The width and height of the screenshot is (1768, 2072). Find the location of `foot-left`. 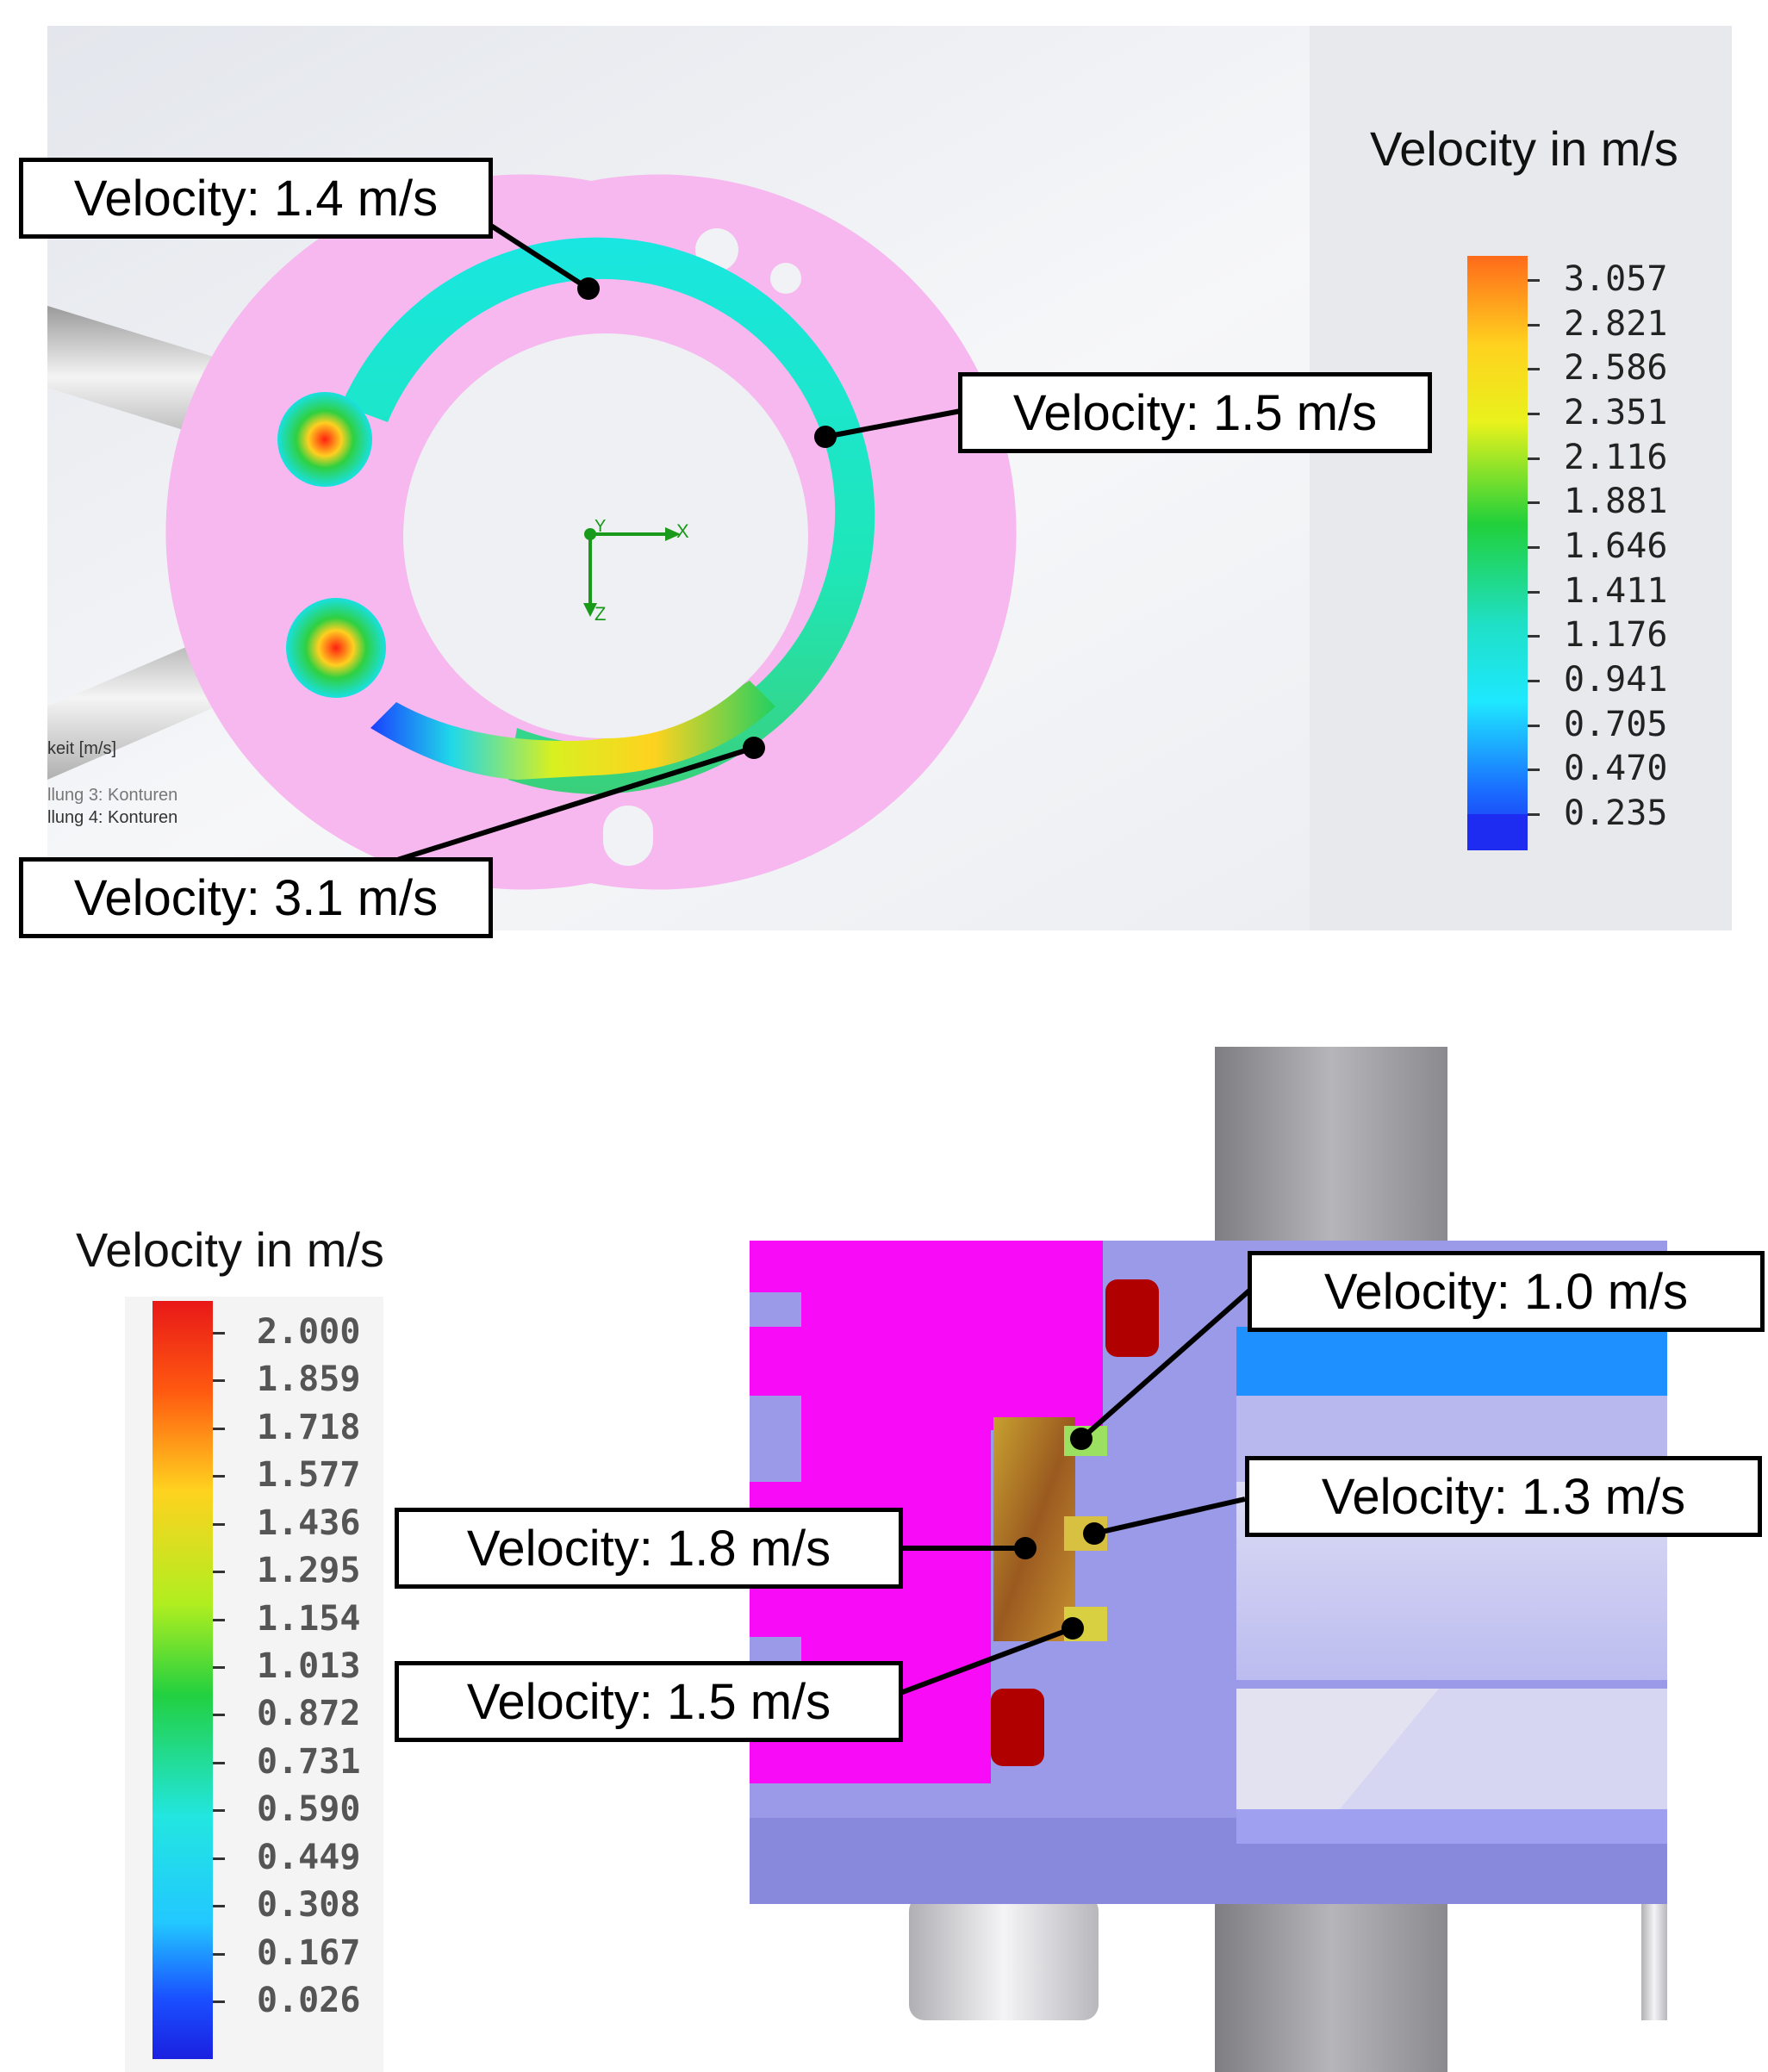

foot-left is located at coordinates (1004, 1958).